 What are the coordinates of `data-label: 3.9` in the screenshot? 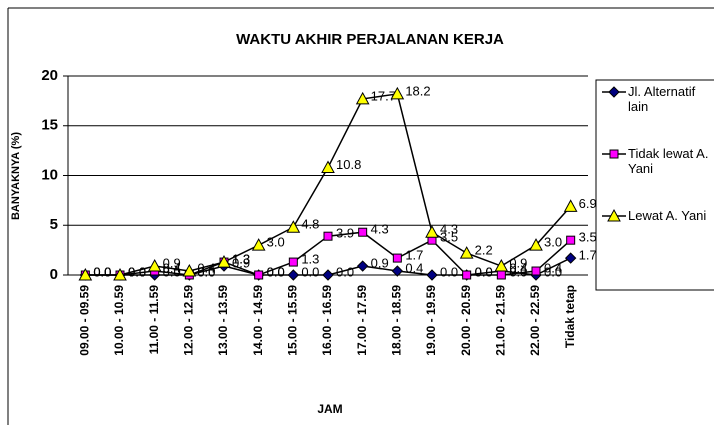 It's located at (345, 233).